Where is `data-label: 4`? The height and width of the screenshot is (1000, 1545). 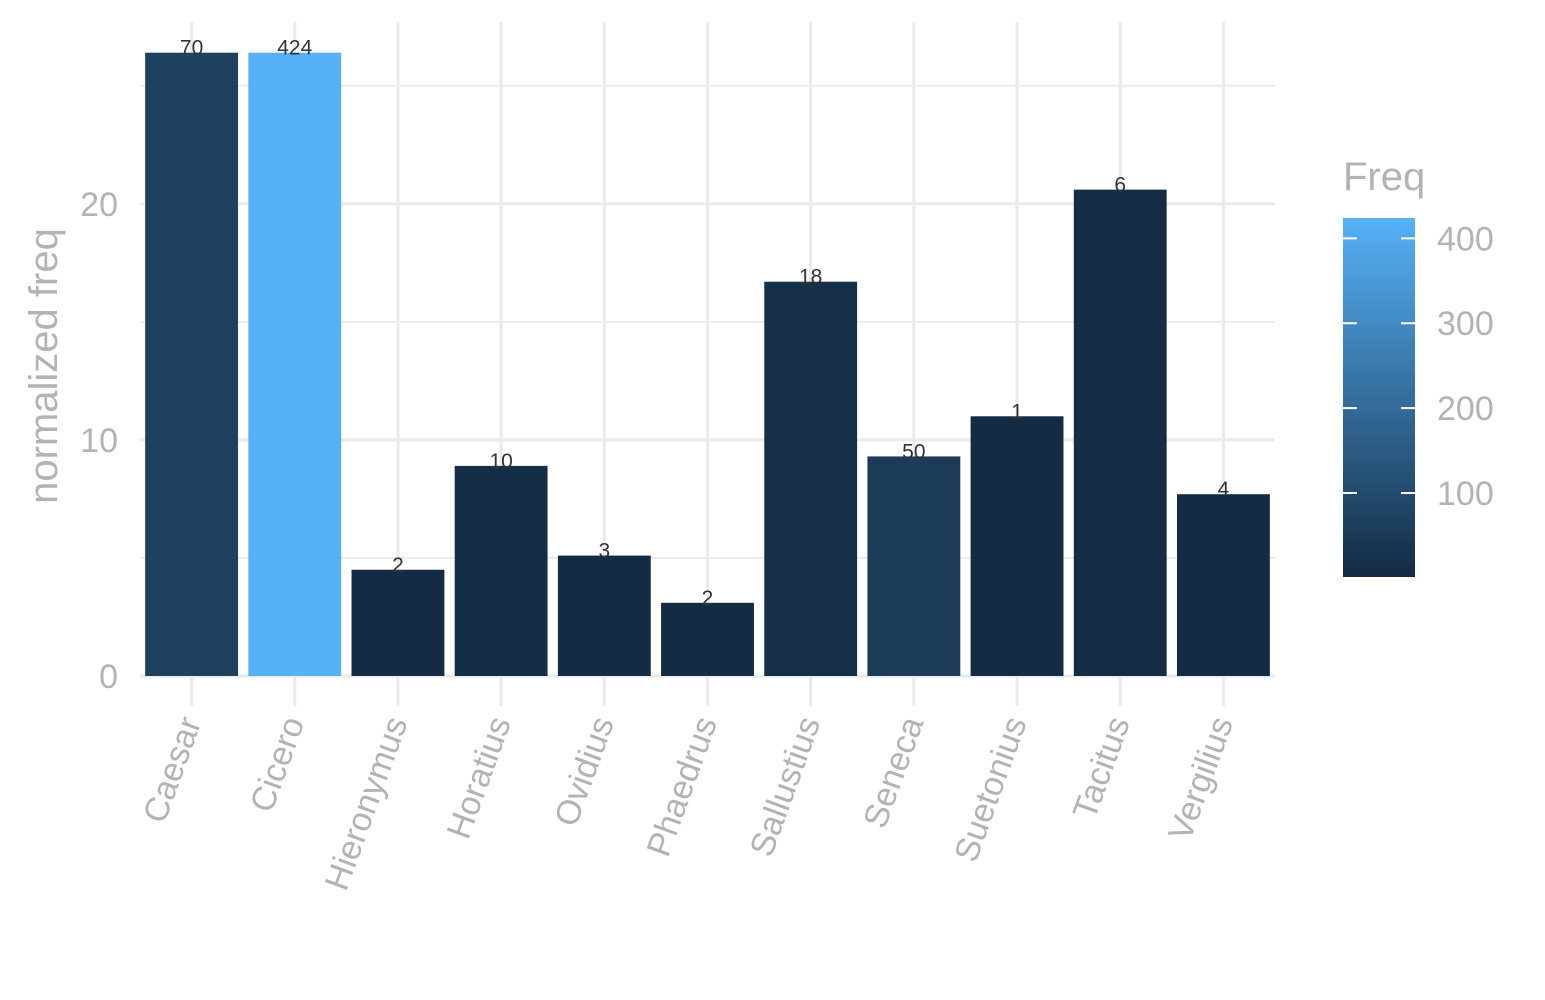
data-label: 4 is located at coordinates (1224, 489).